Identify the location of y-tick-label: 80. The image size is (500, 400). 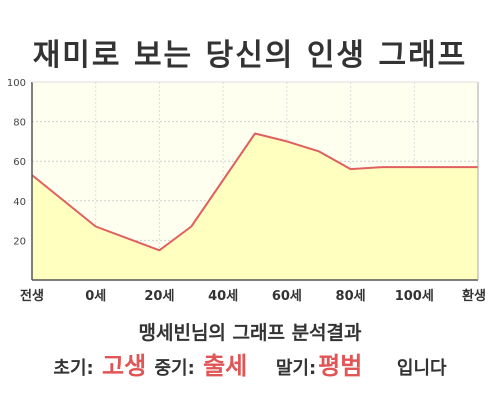
(19, 123).